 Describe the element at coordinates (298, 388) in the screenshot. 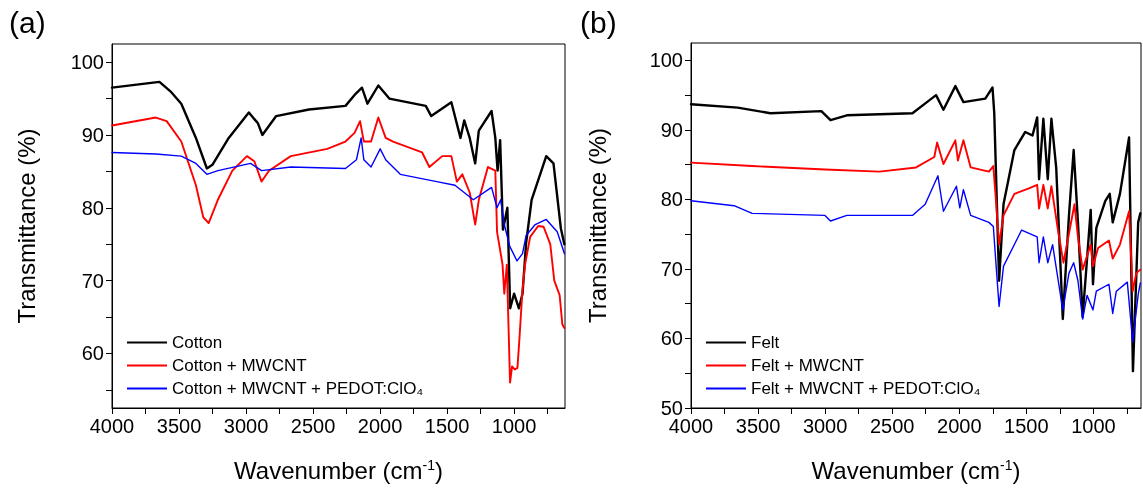

I see `legend-label: Cotton + MWCNT + PEDOT:ClO₄` at that location.